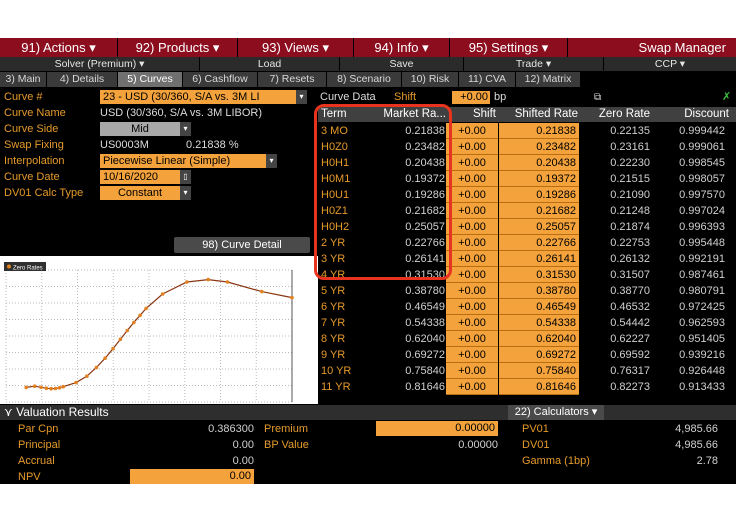 The height and width of the screenshot is (530, 736). What do you see at coordinates (296, 47) in the screenshot?
I see `views-menu: 93) Views ▾` at bounding box center [296, 47].